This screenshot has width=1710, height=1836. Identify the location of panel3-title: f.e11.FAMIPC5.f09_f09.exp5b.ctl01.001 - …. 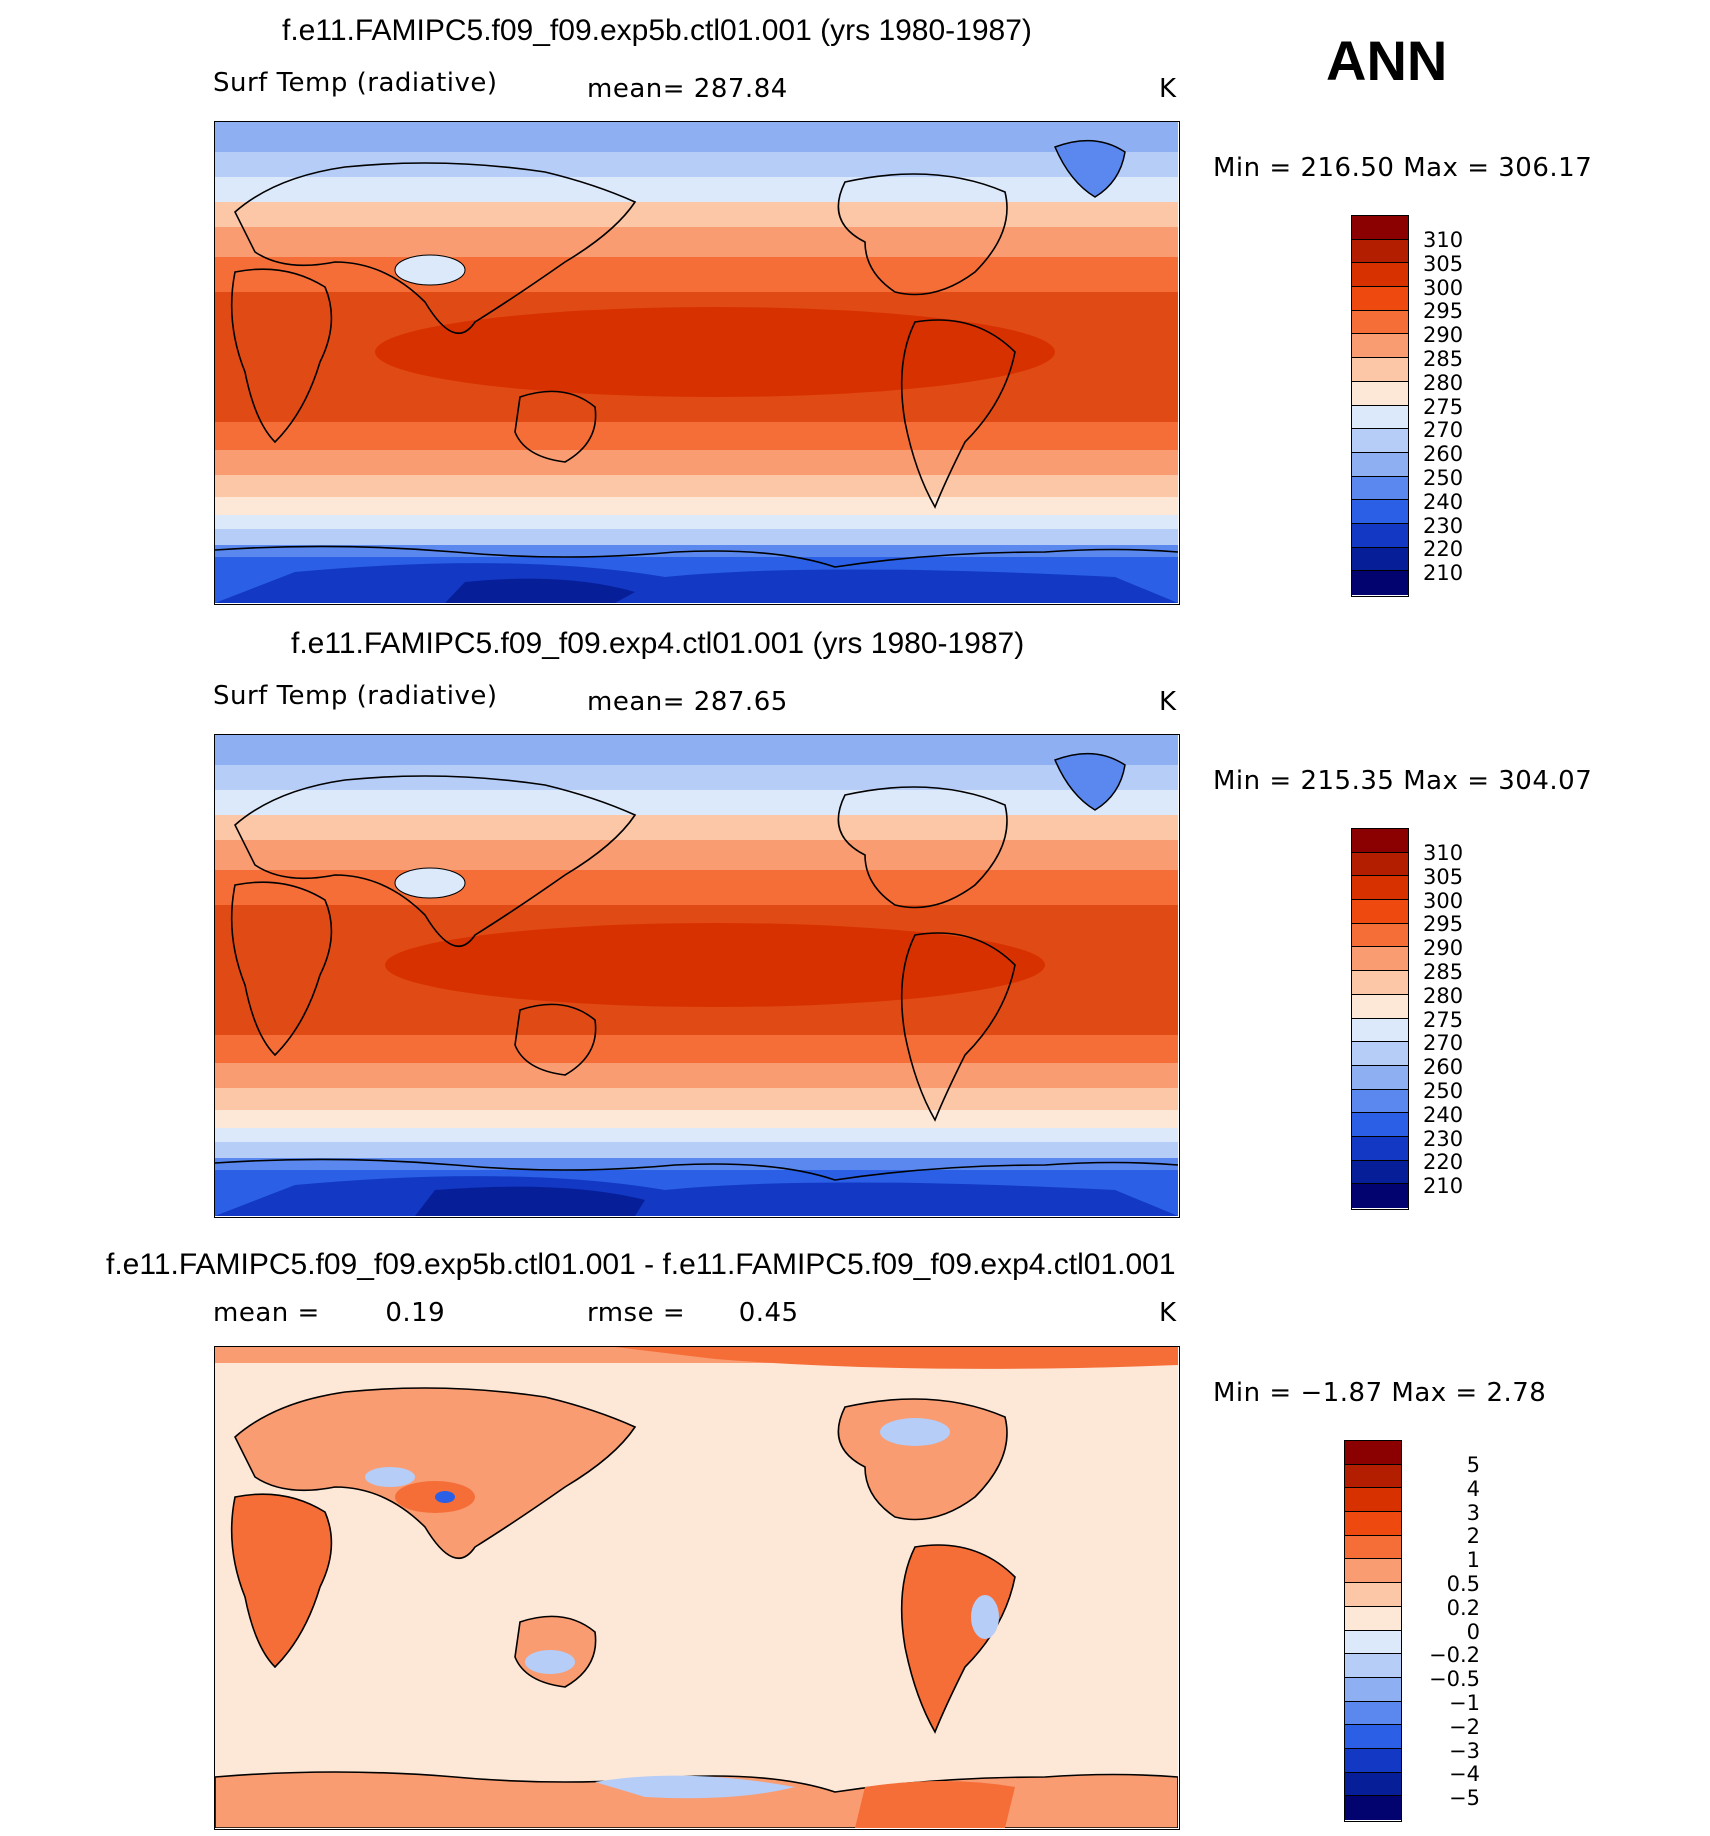
(641, 1264).